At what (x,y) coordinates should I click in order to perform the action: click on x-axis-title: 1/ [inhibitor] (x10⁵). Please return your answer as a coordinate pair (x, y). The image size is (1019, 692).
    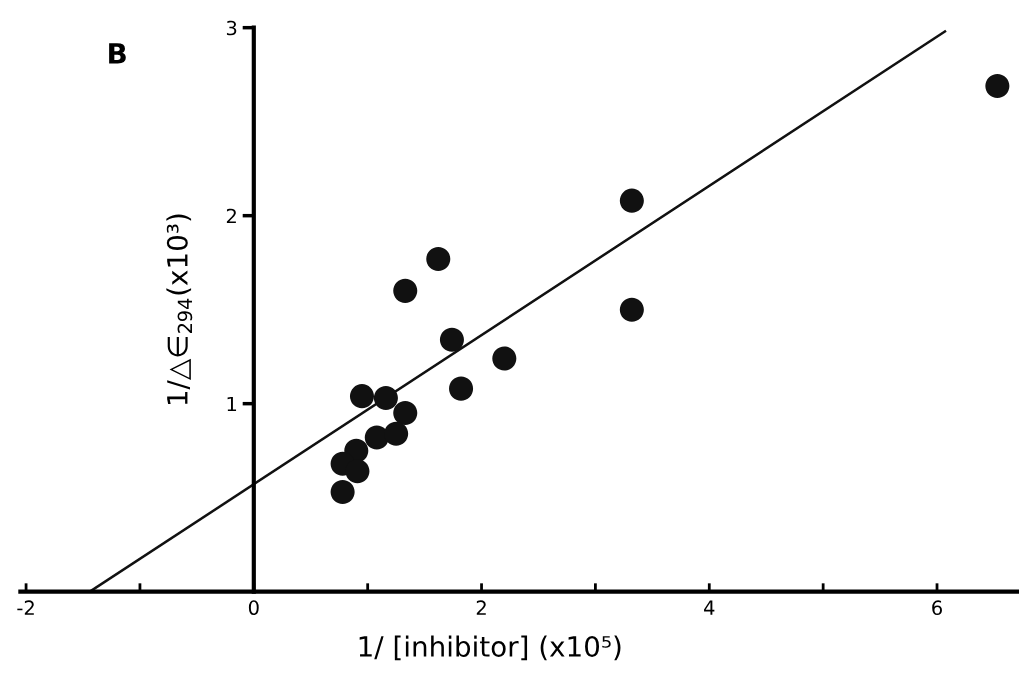
    Looking at the image, I should click on (490, 648).